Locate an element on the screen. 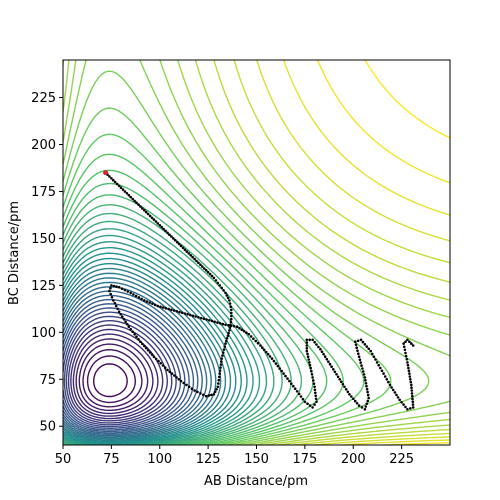 The image size is (500, 500). y-tick-label: 200 is located at coordinates (43, 145).